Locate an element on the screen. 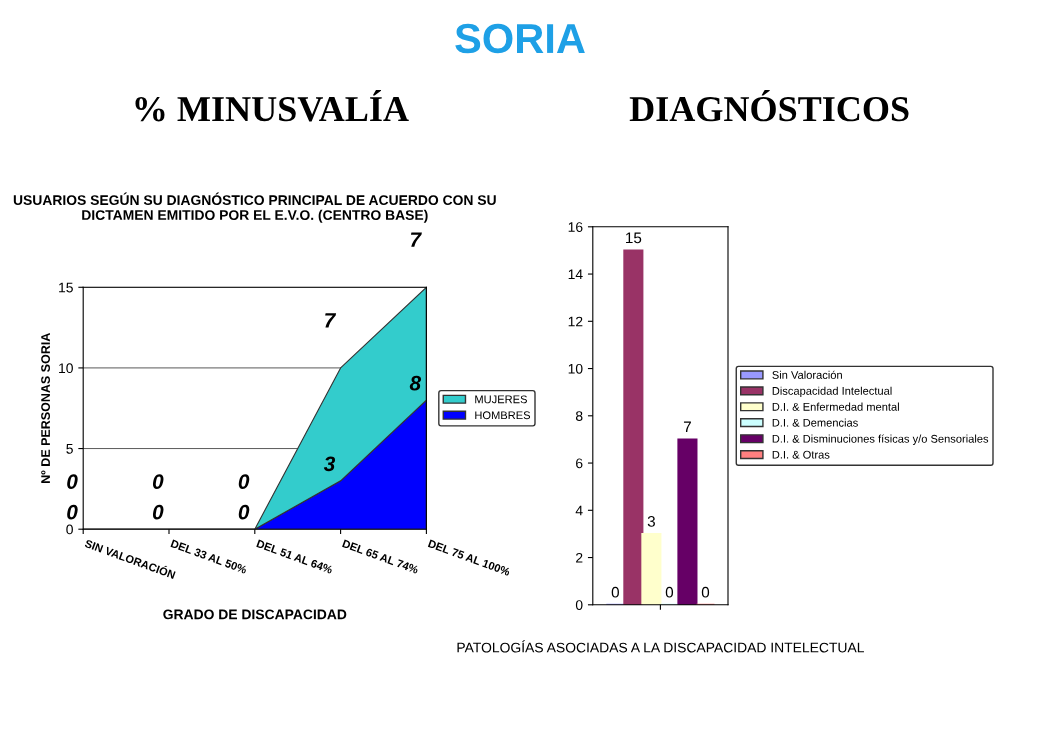 Image resolution: width=1040 pixels, height=756 pixels. y-tick-label: 5 is located at coordinates (69, 449).